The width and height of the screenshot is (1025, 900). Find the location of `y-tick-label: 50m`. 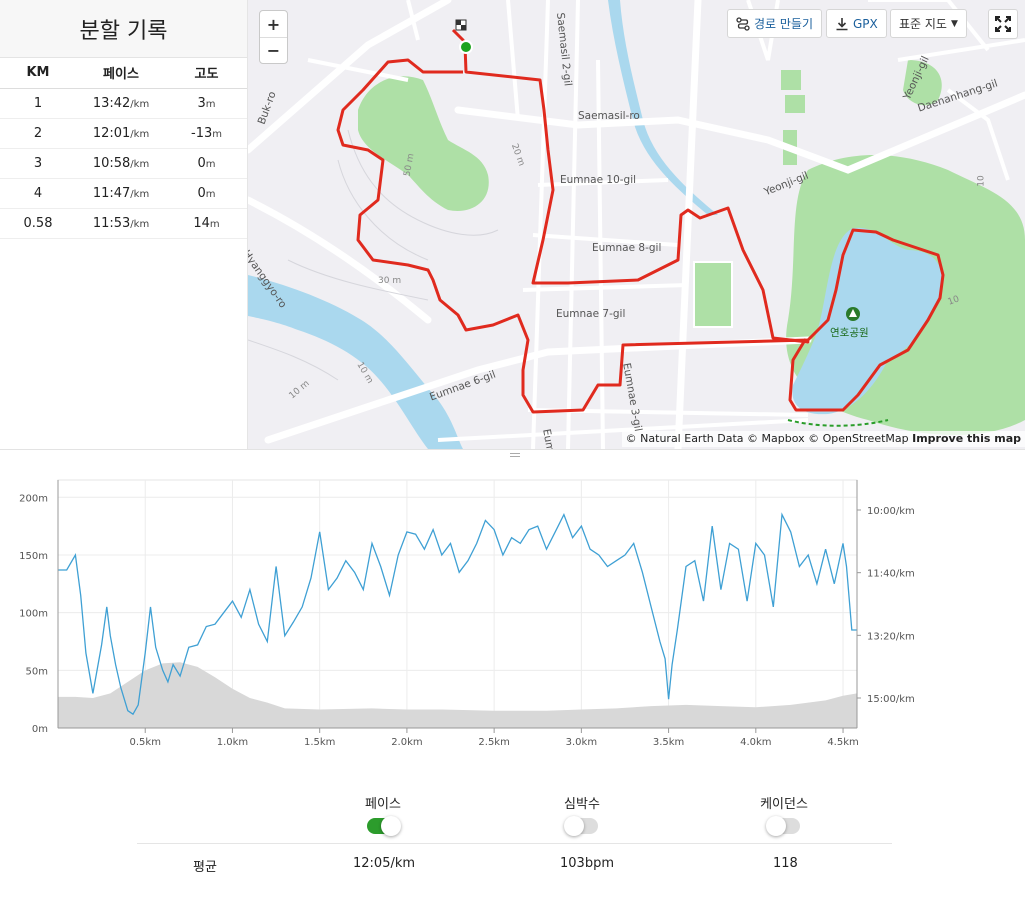

y-tick-label: 50m is located at coordinates (37, 671).